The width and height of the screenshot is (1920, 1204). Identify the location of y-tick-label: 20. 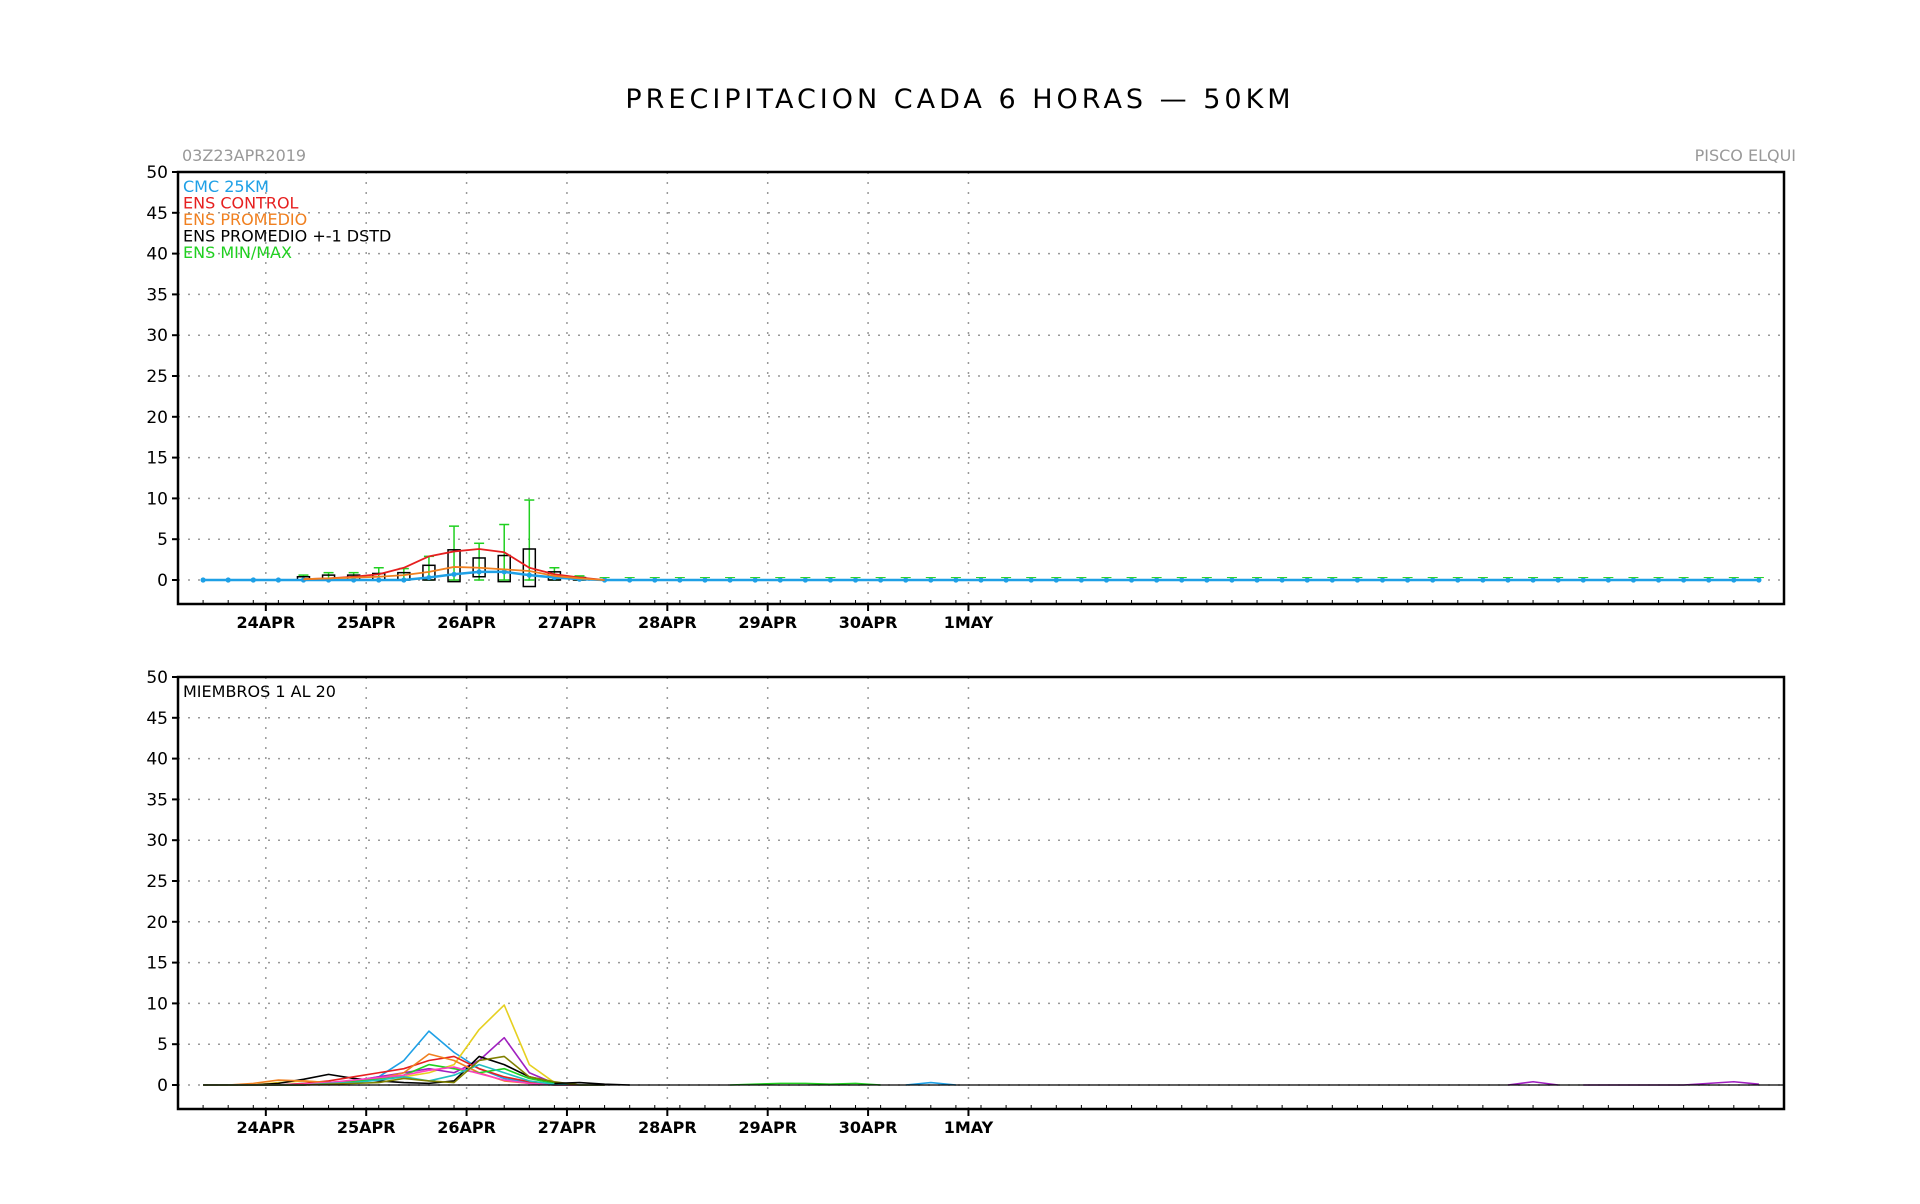
(157, 418).